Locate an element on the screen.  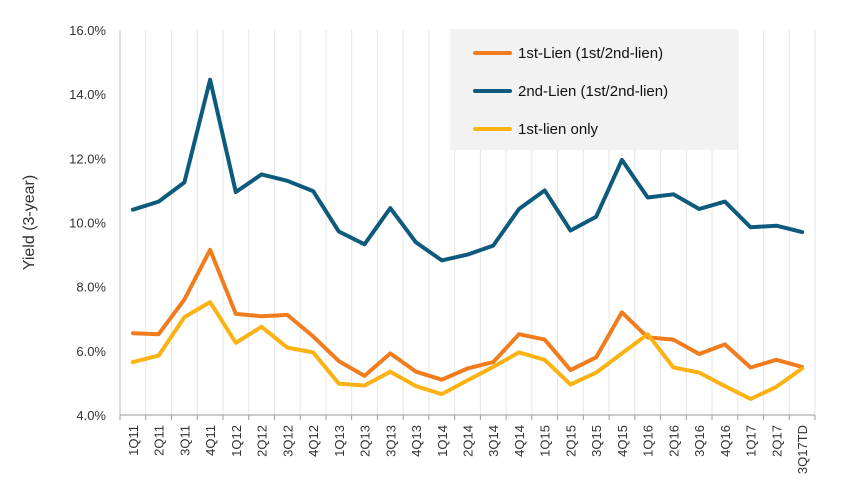
x-tick-label: 3Q14 is located at coordinates (493, 441).